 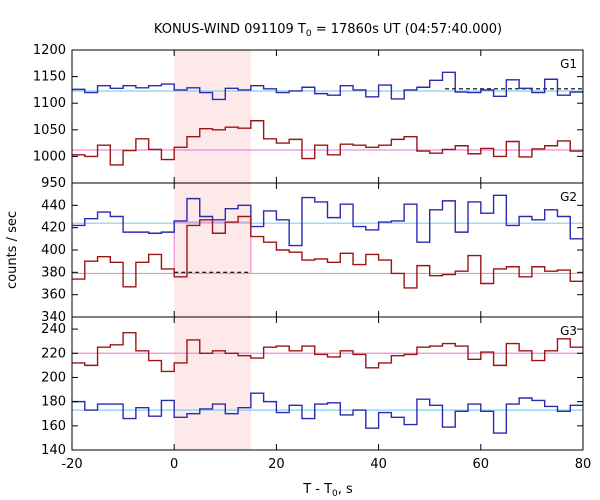 I want to click on panel-g3-series-red, so click(x=327, y=352).